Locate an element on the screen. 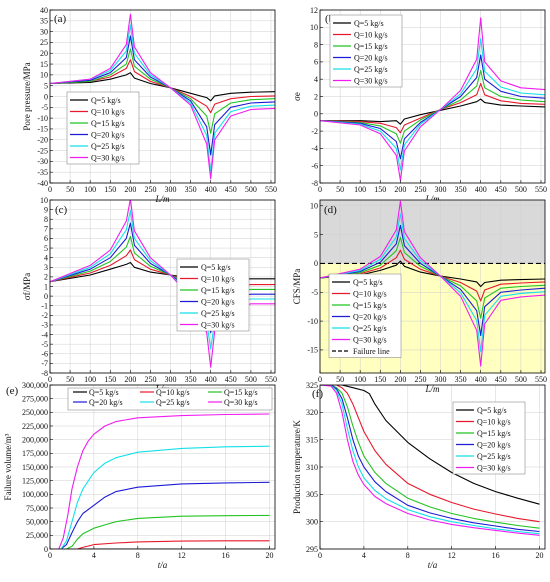 The image size is (550, 582). legend-label: Q=20 kg/s is located at coordinates (370, 317).